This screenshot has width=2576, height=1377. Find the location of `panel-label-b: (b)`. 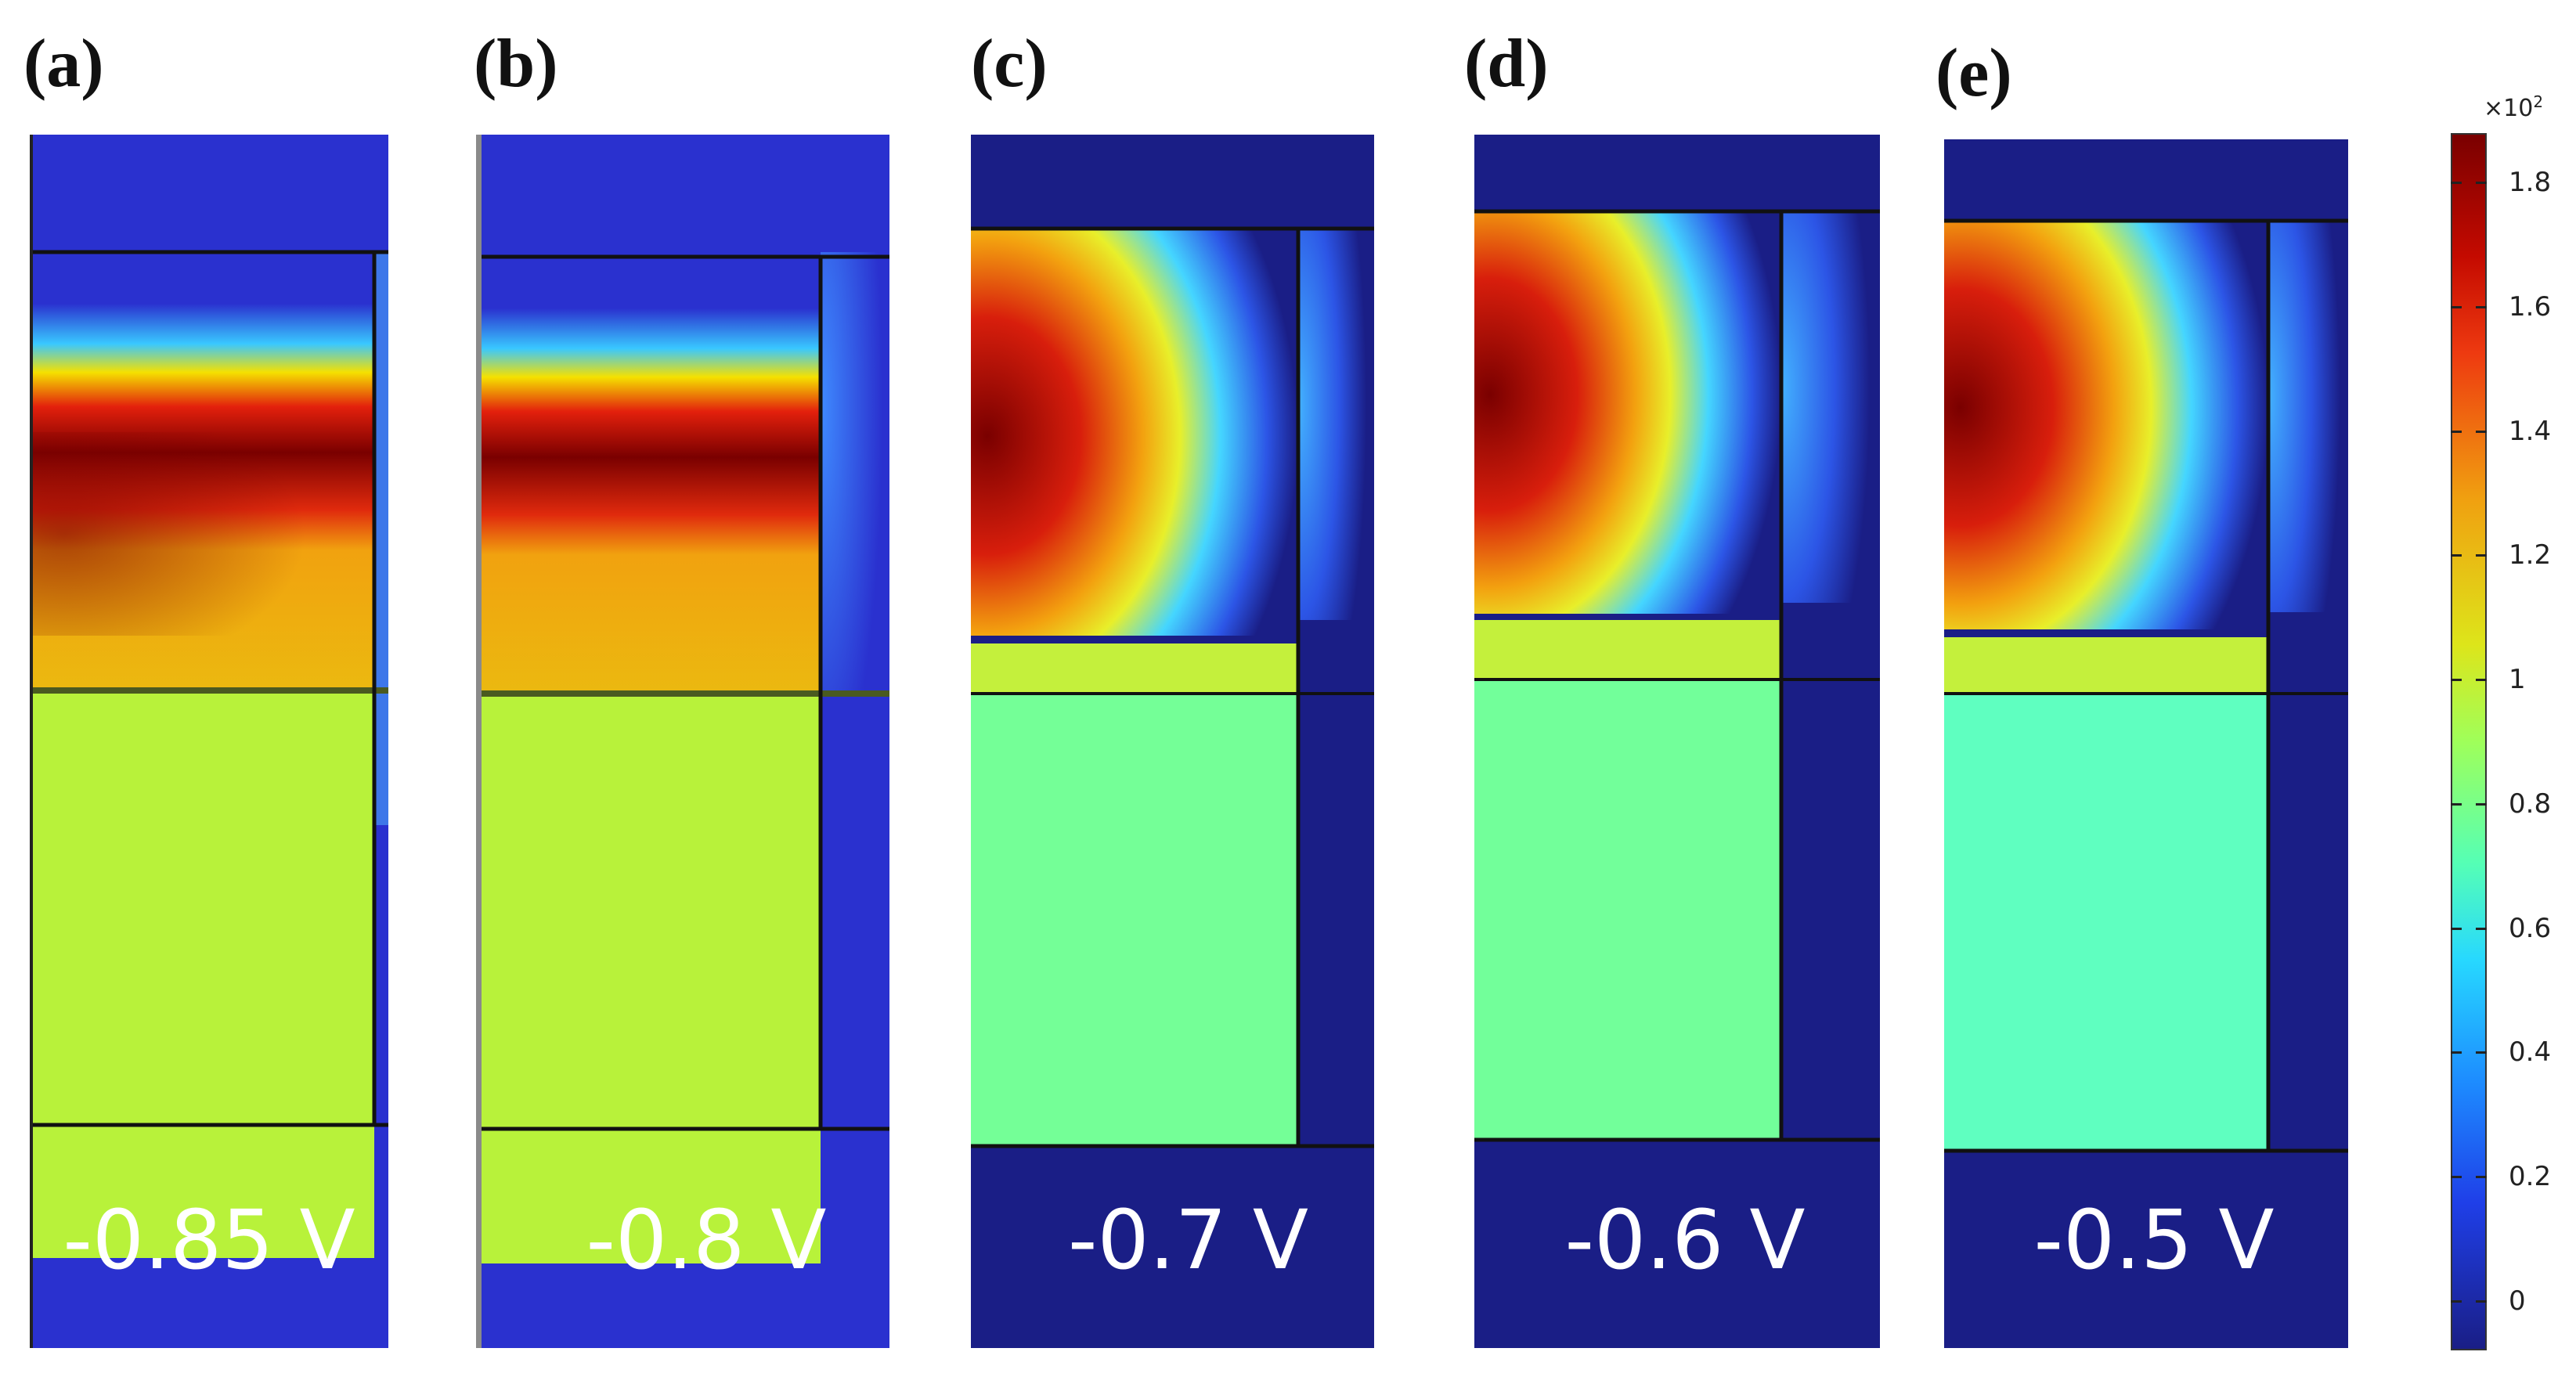

panel-label-b: (b) is located at coordinates (516, 64).